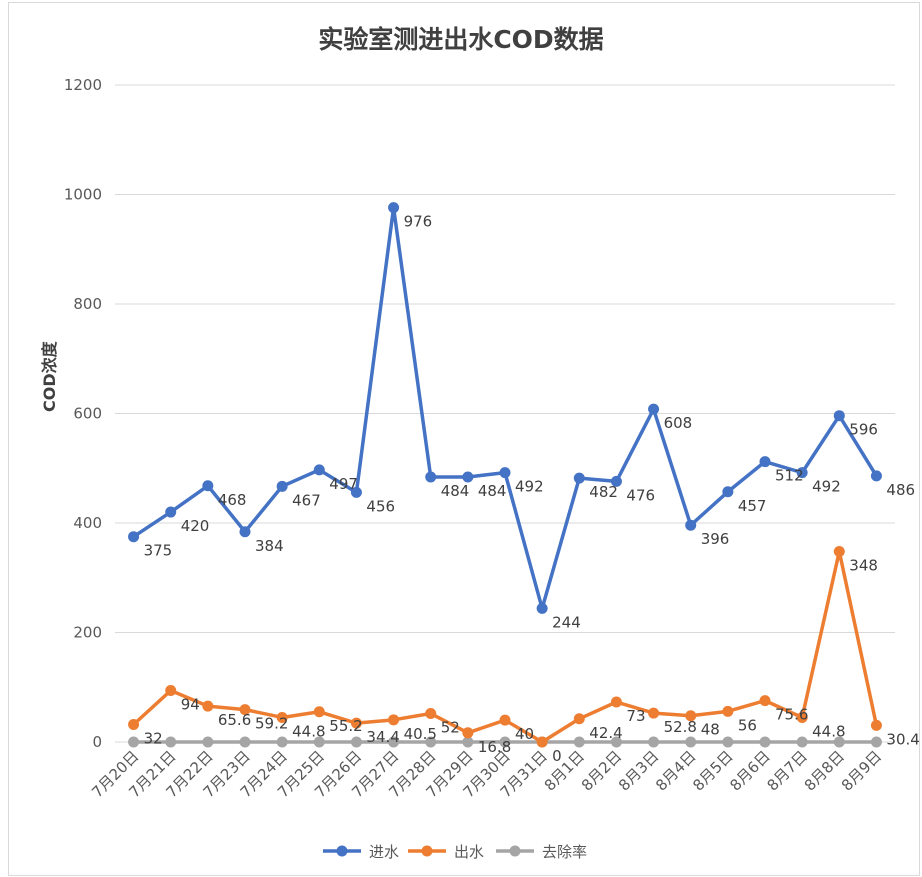  I want to click on data-label: 348, so click(863, 565).